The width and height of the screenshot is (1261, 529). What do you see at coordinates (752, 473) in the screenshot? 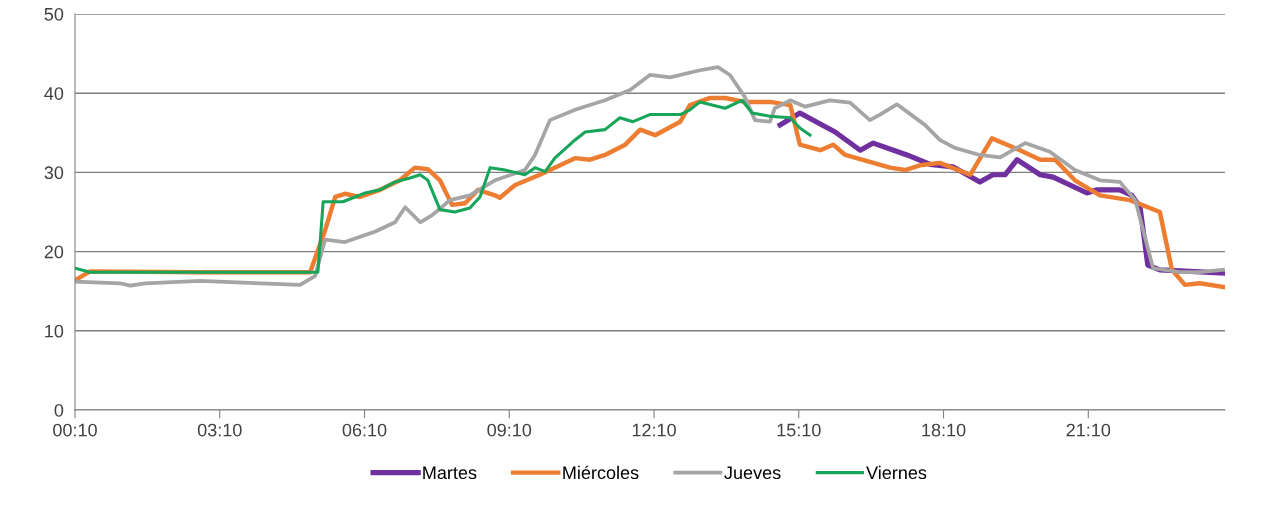
I see `legend-label: Jueves` at bounding box center [752, 473].